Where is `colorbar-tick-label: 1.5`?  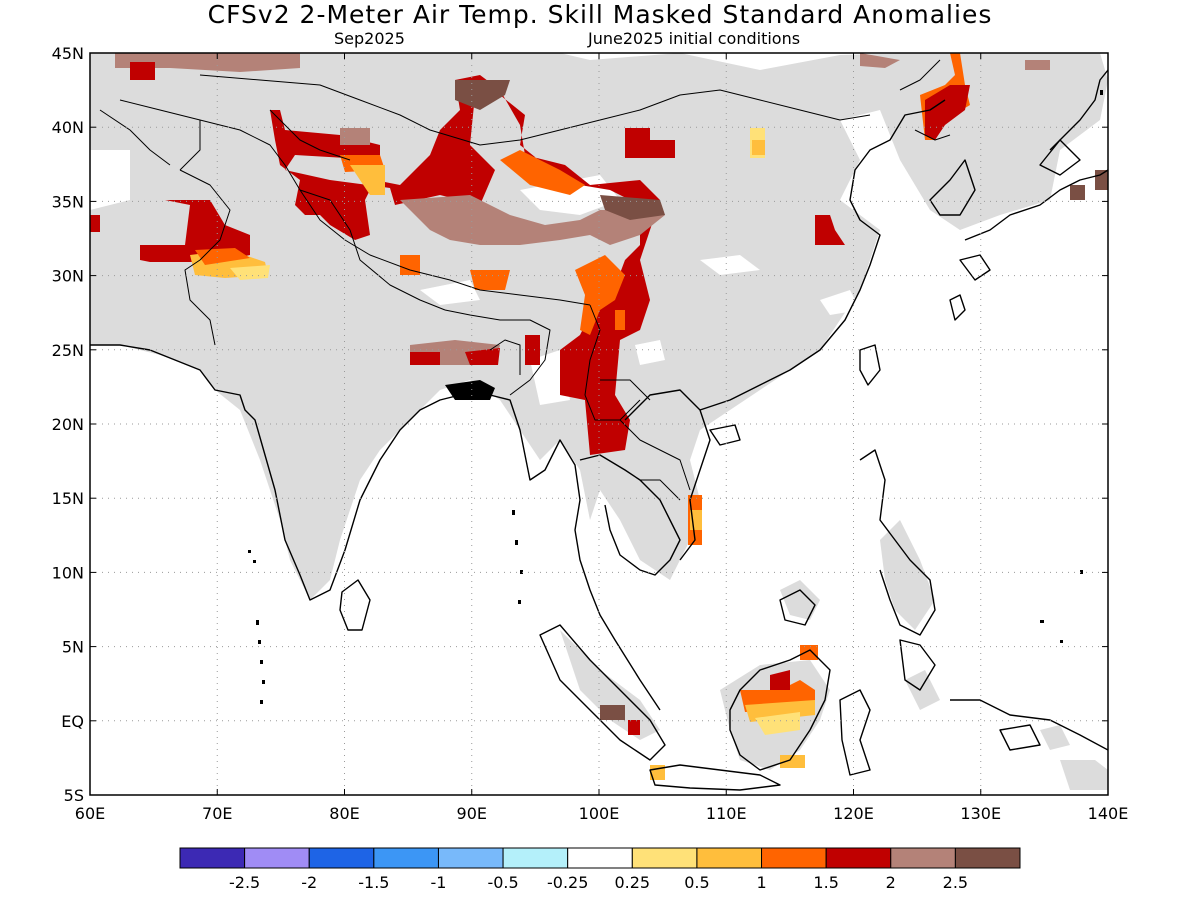 colorbar-tick-label: 1.5 is located at coordinates (825, 882).